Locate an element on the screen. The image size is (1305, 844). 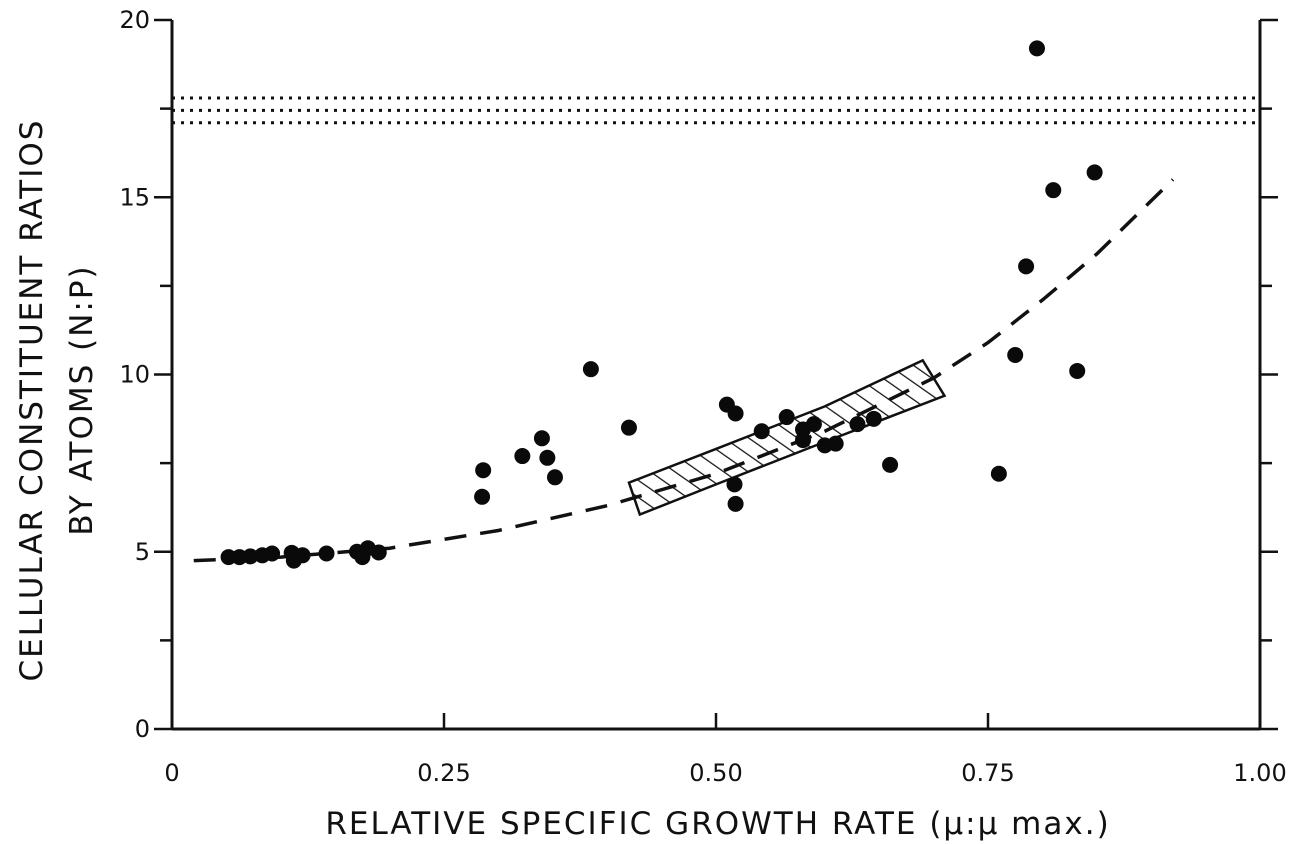
hatched-band is located at coordinates (787, 437).